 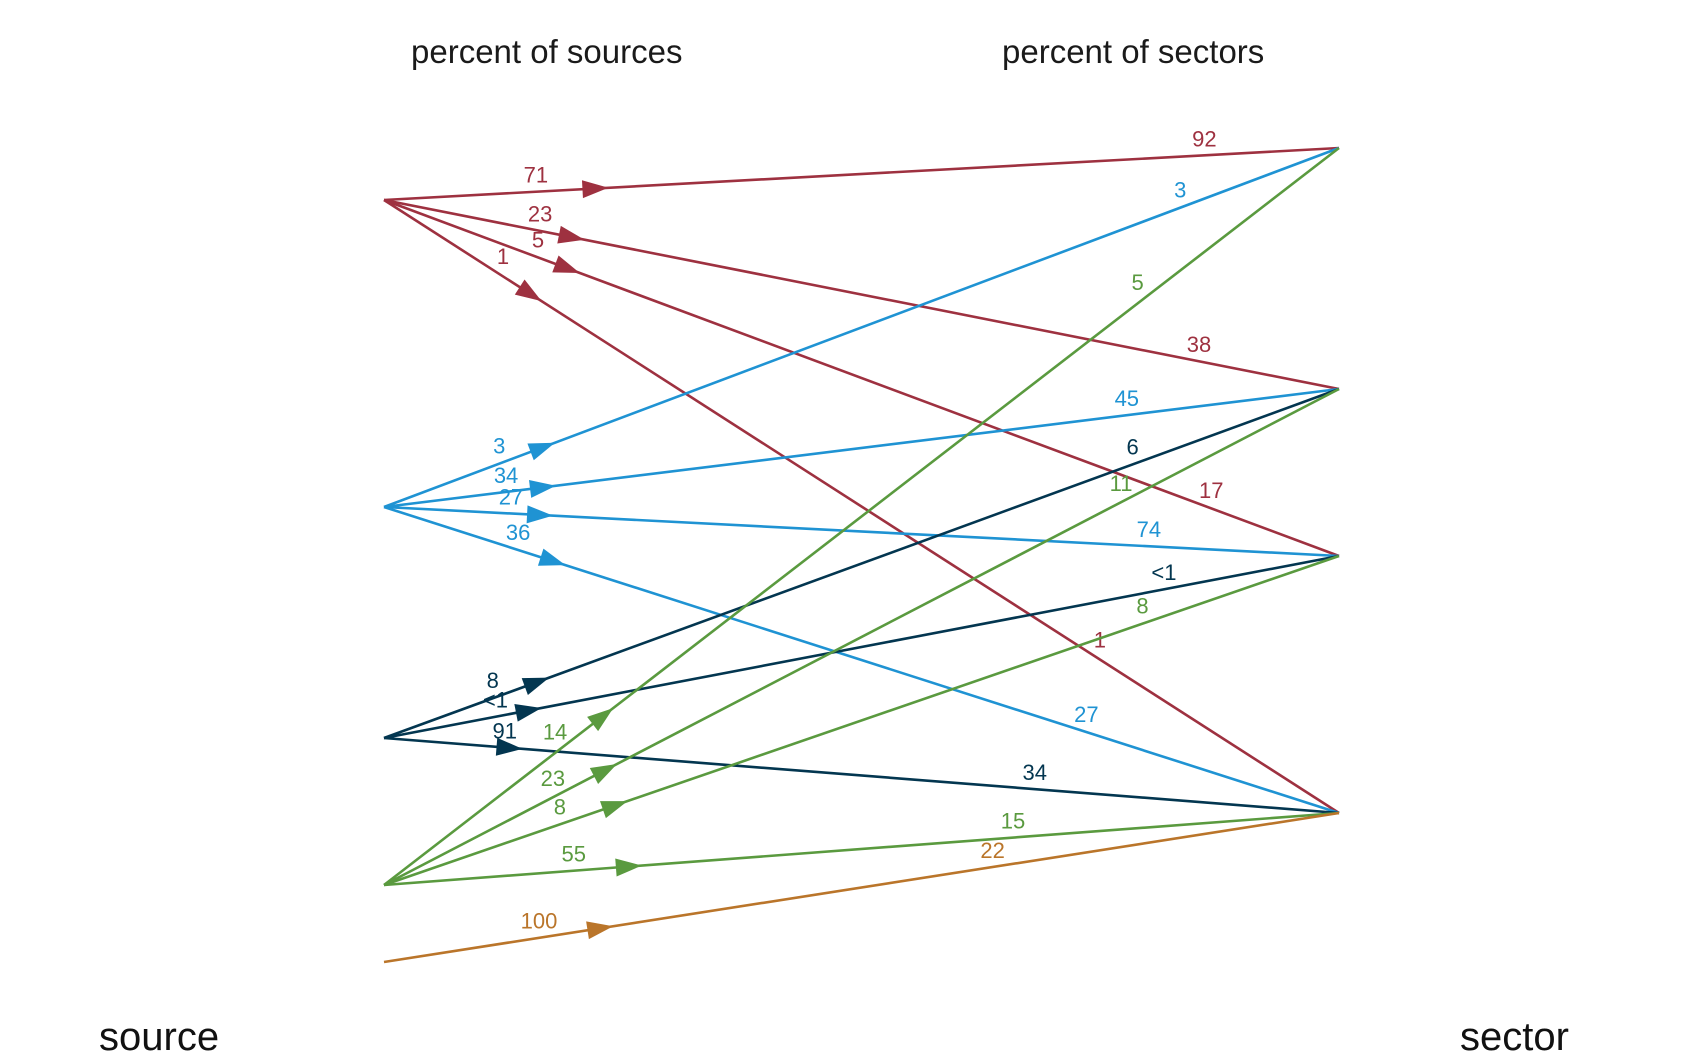 I want to click on flow-source-pct-petroleum-transportation: 71, so click(x=536, y=175).